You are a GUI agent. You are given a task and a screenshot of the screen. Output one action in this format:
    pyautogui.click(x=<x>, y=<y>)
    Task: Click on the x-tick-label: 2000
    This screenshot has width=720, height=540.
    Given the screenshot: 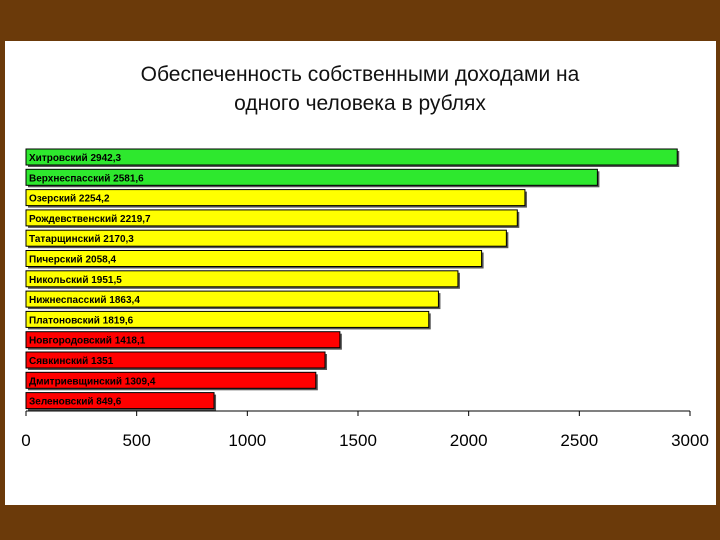 What is the action you would take?
    pyautogui.click(x=469, y=440)
    